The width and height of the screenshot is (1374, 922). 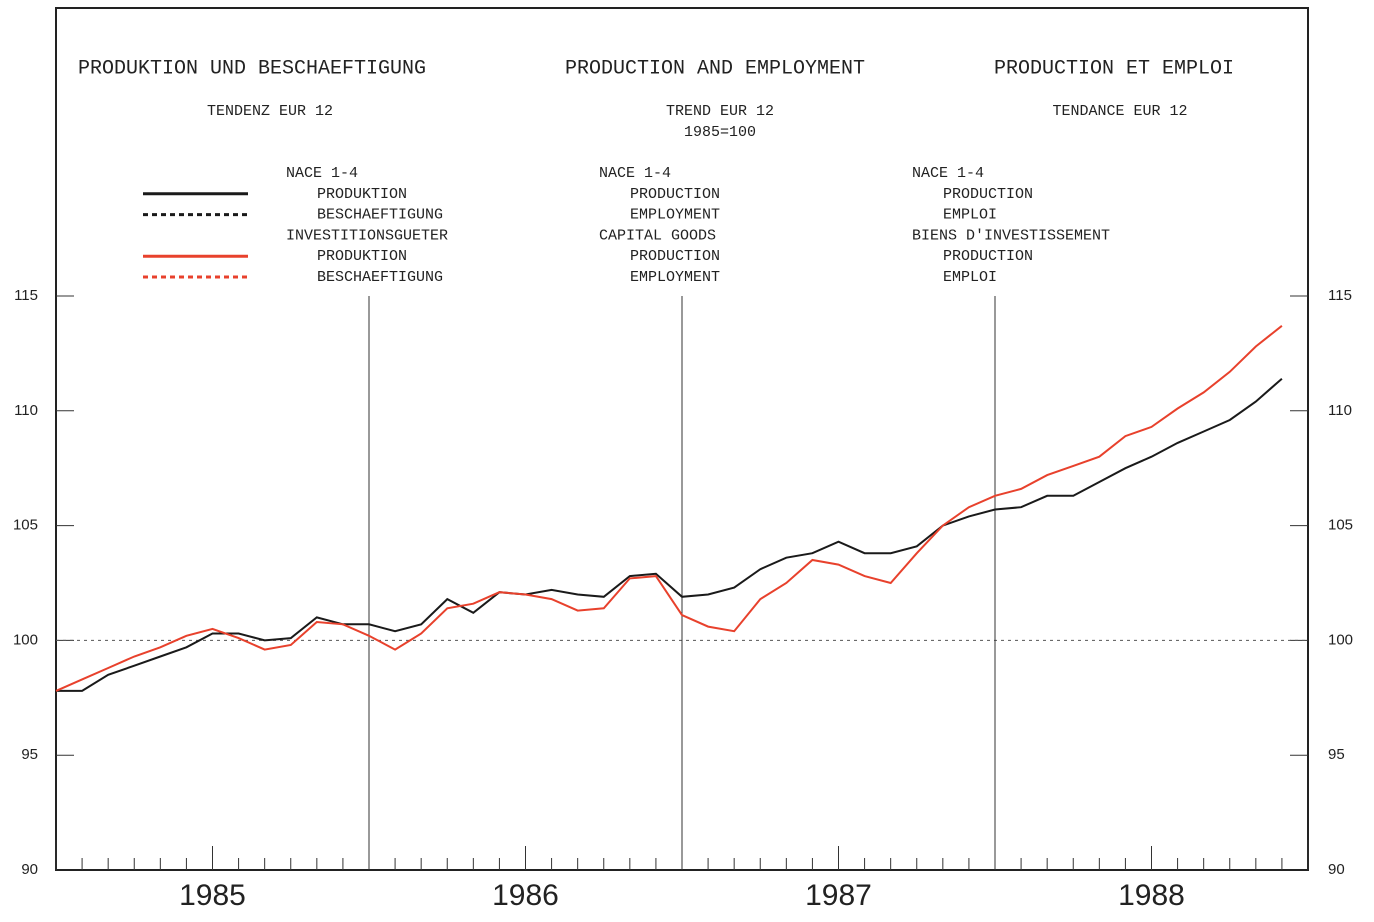 What do you see at coordinates (1119, 111) in the screenshot?
I see `chart-subtitle: TENDANCE EUR 12` at bounding box center [1119, 111].